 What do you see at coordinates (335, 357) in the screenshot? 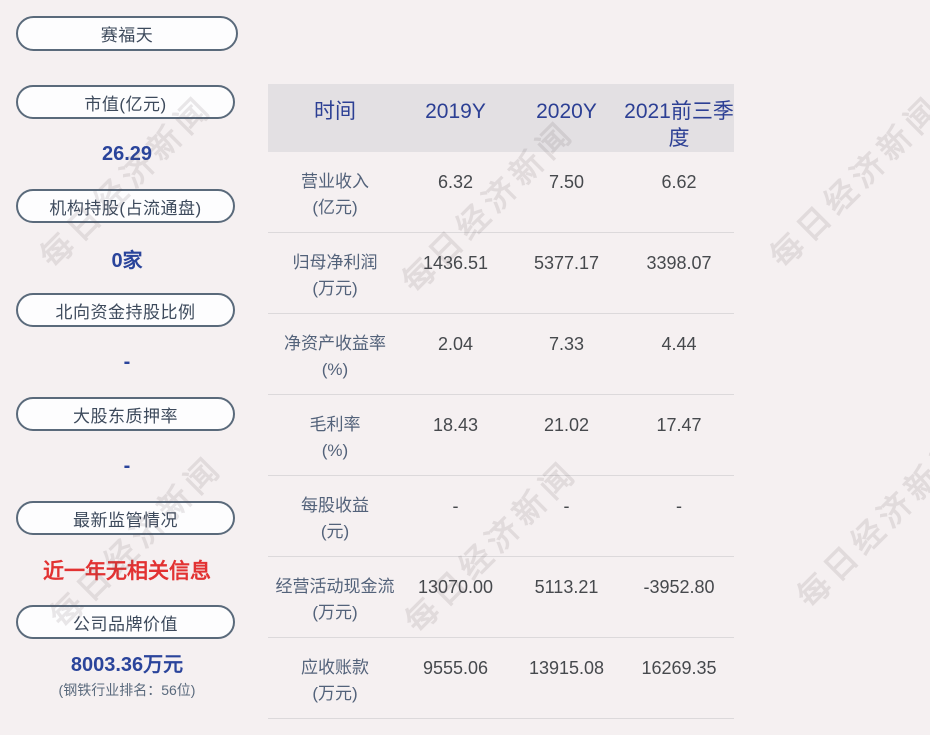
I see `row-label: 净资产收益率 (%)` at bounding box center [335, 357].